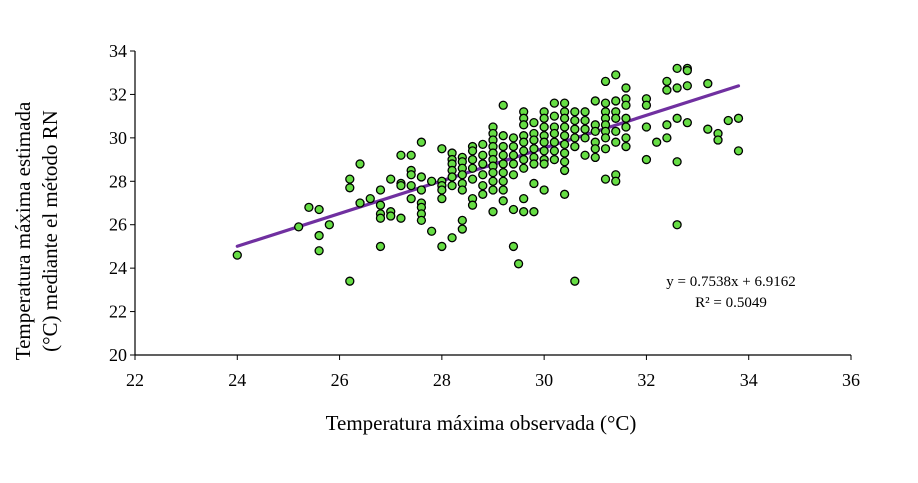  I want to click on x-tick-label: 26, so click(340, 380).